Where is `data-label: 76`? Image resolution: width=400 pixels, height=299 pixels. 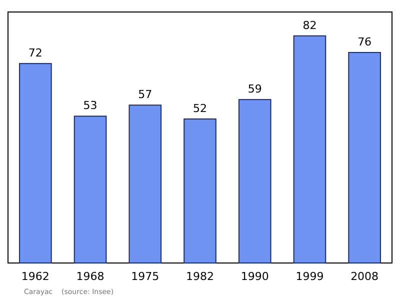
data-label: 76 is located at coordinates (365, 41).